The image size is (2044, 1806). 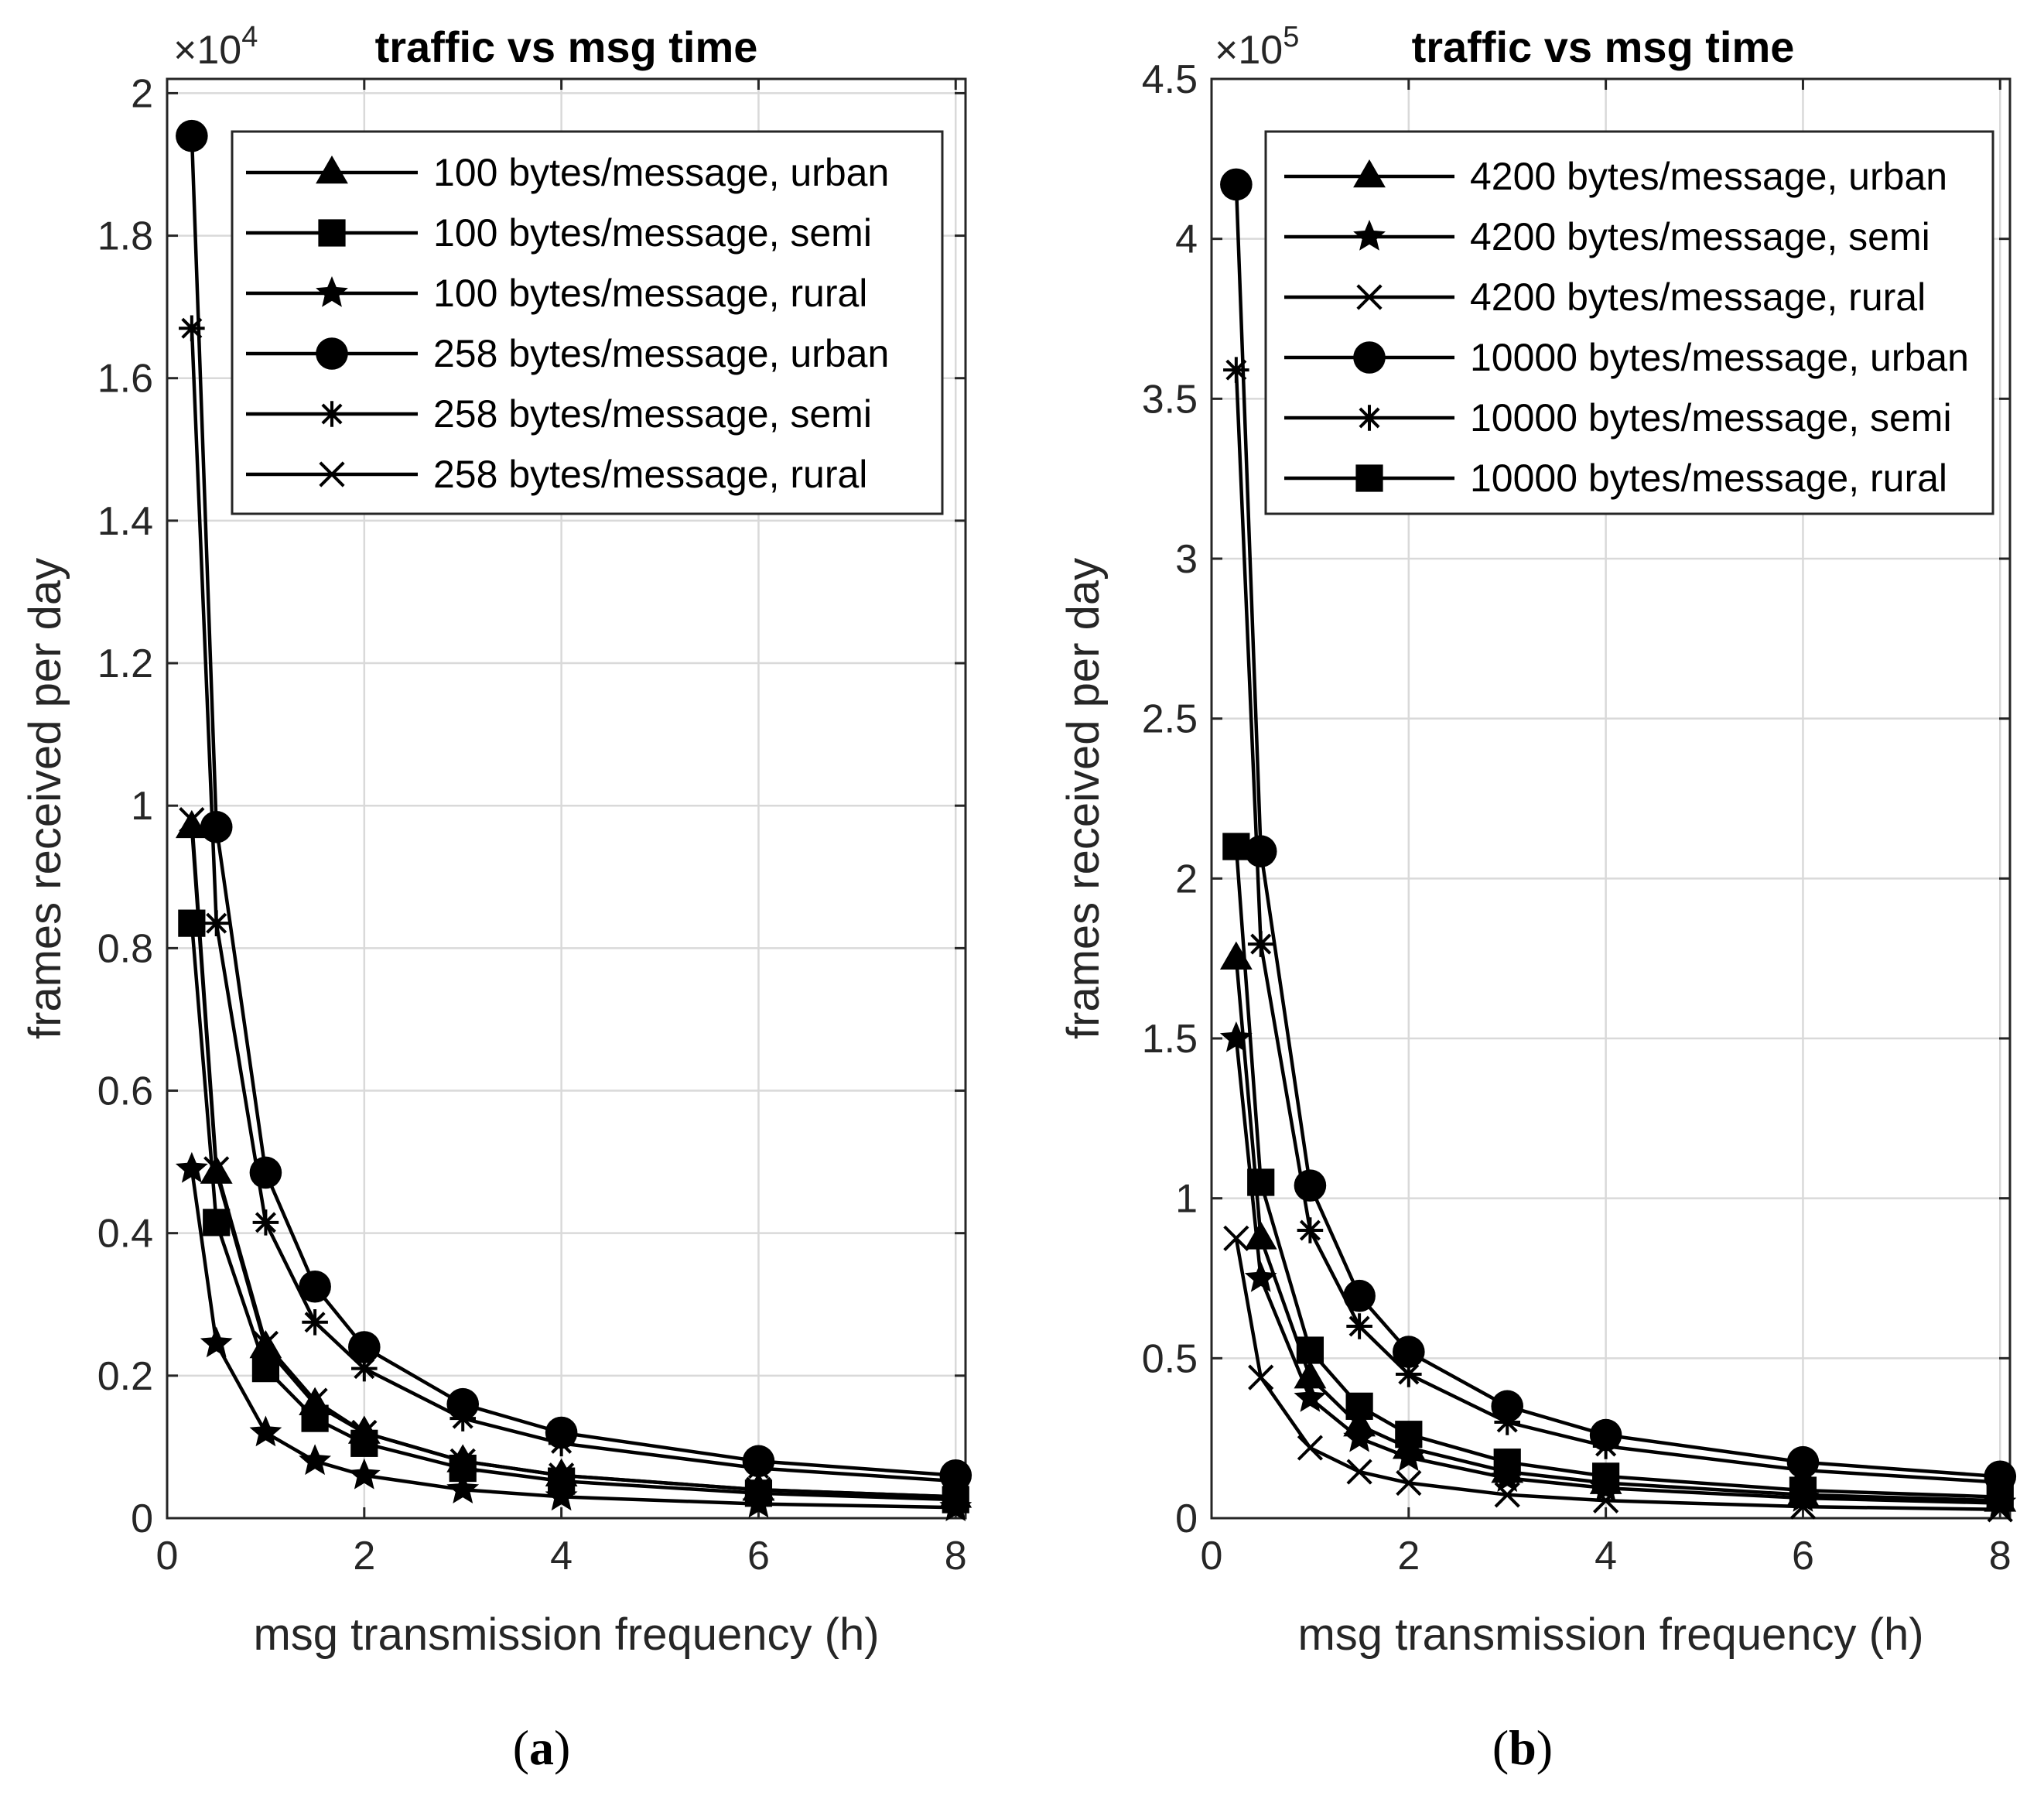 What do you see at coordinates (249, 37) in the screenshot?
I see `y-multiplier-exponent: 4` at bounding box center [249, 37].